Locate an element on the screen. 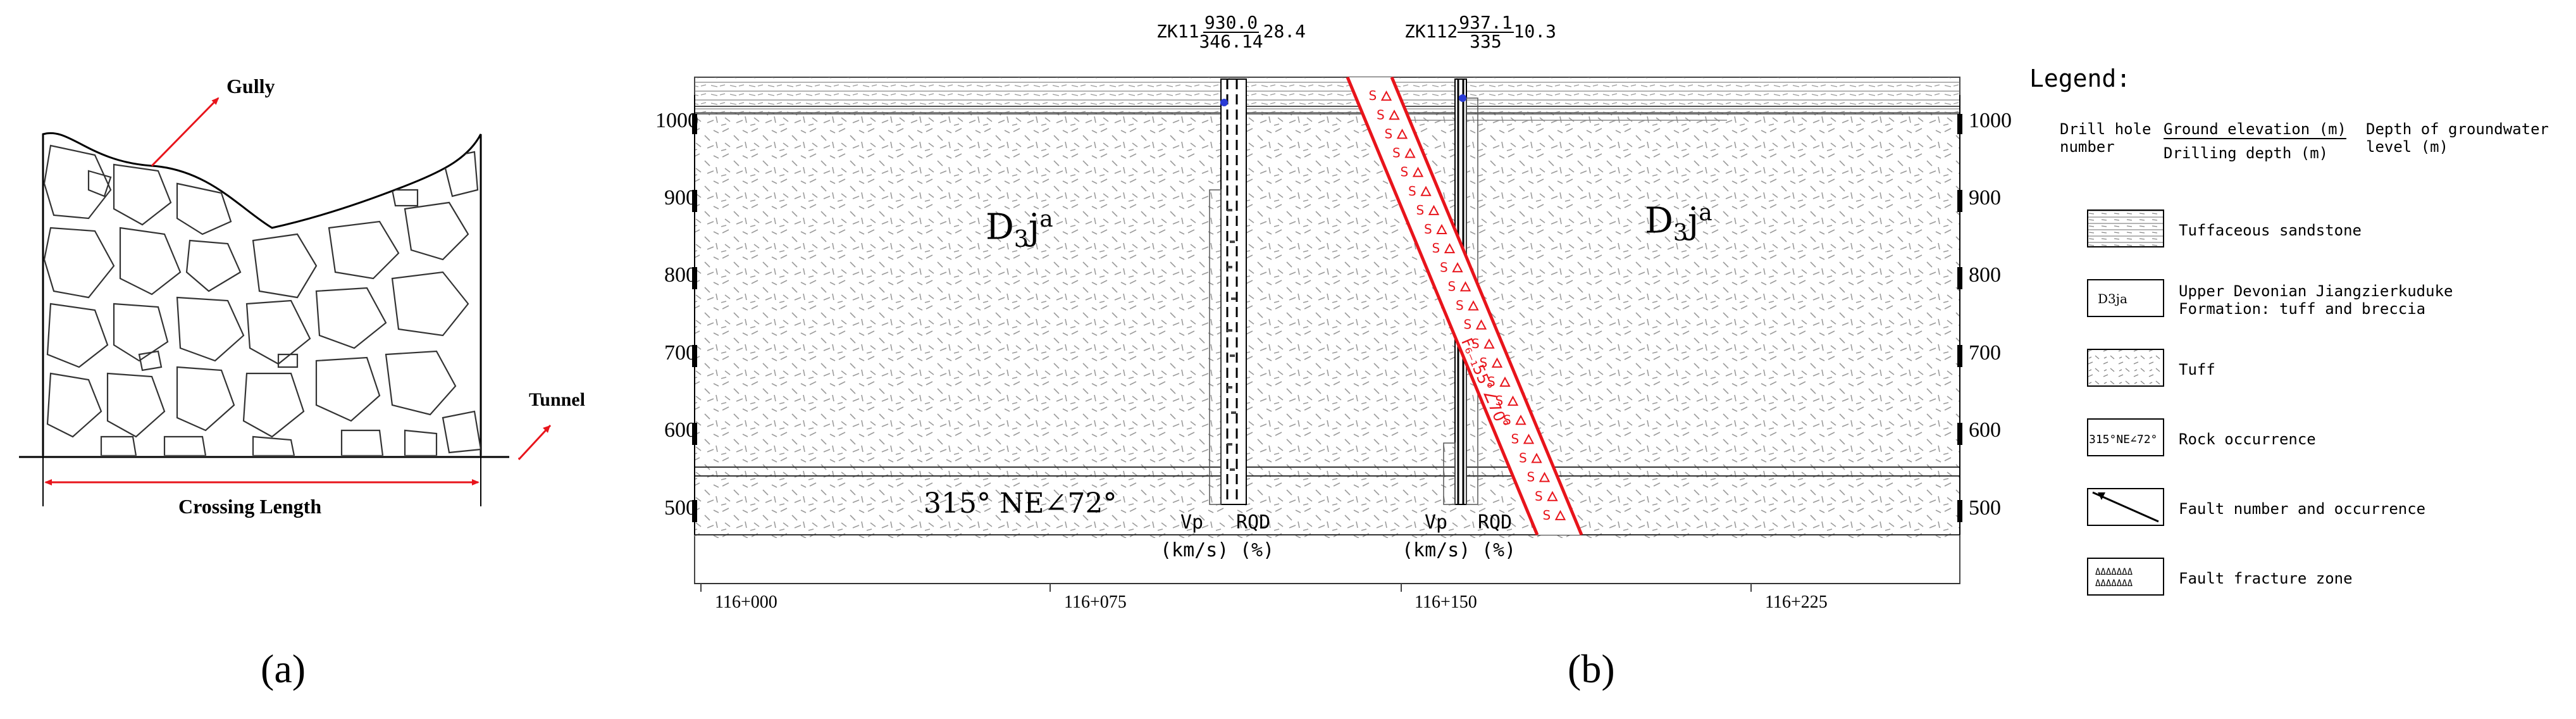 Image resolution: width=2576 pixels, height=719 pixels. legend-title: Legend: is located at coordinates (2080, 78).